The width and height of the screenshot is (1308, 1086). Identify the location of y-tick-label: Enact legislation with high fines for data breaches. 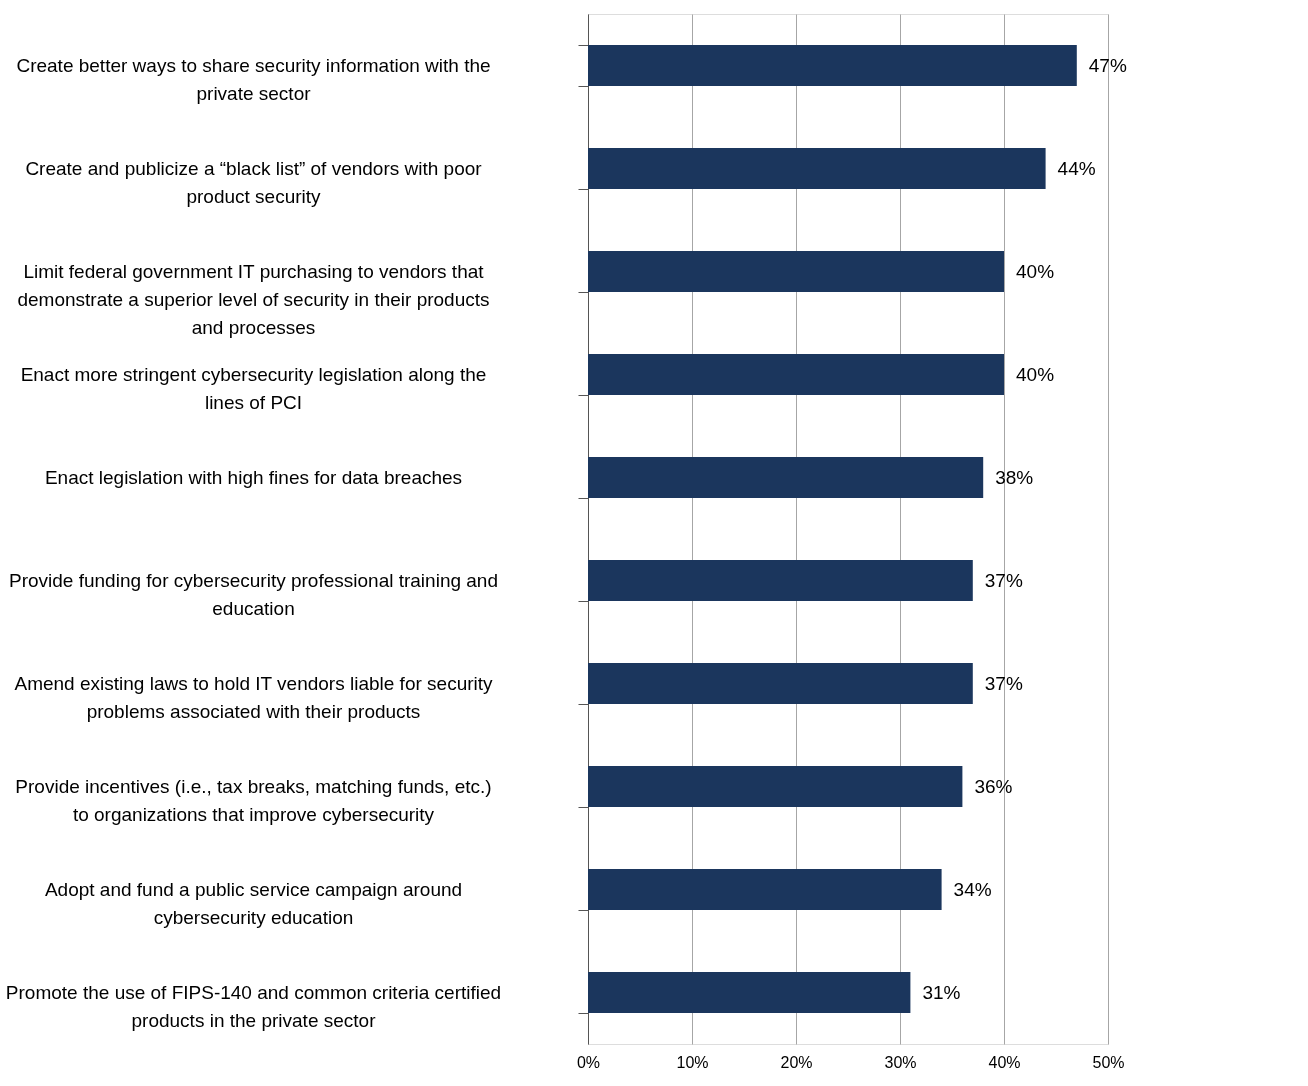
(253, 477).